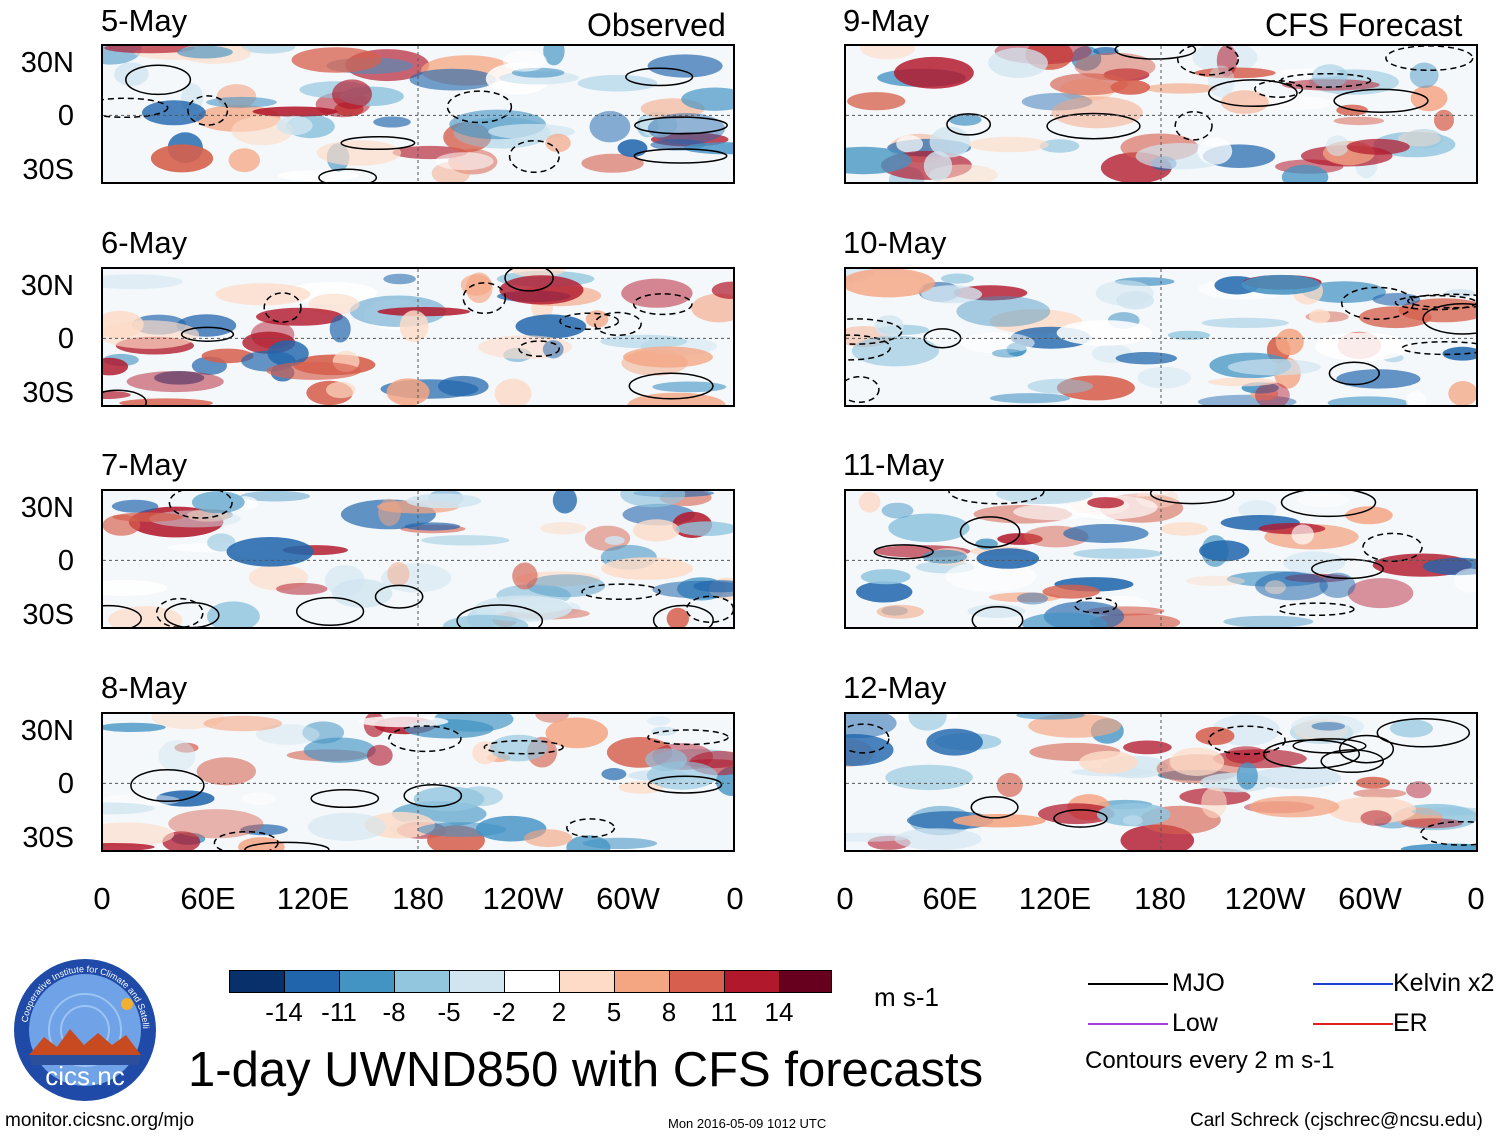 The height and width of the screenshot is (1137, 1510). What do you see at coordinates (144, 687) in the screenshot?
I see `panel-date-label: 8-May` at bounding box center [144, 687].